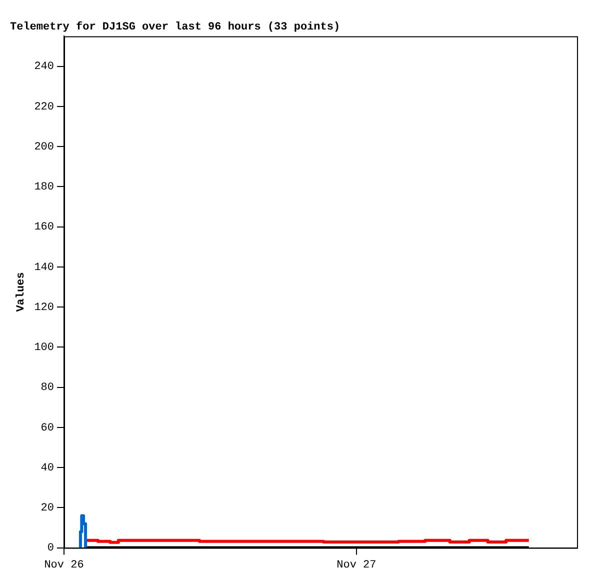  I want to click on y-tick-label: 120, so click(44, 308).